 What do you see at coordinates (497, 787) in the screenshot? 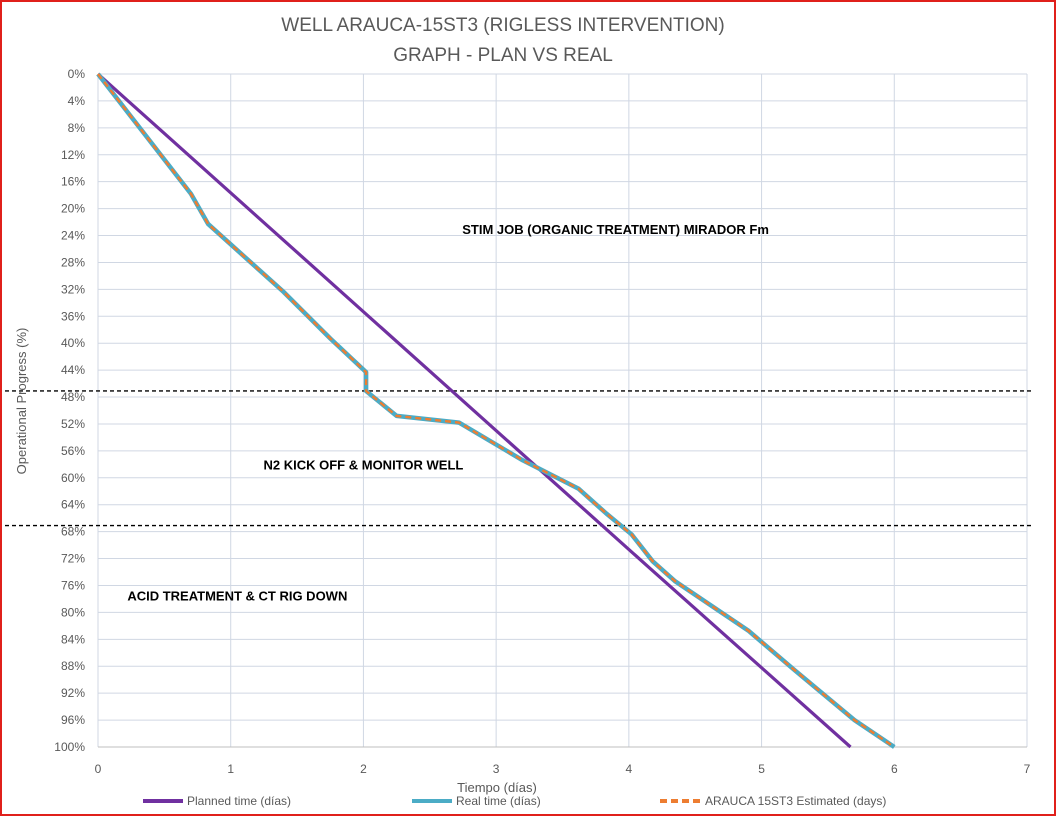
I see `x-axis-label: Tiempo (días)` at bounding box center [497, 787].